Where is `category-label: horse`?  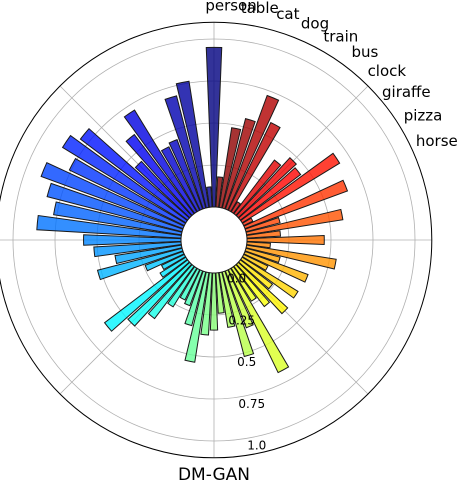 category-label: horse is located at coordinates (437, 141).